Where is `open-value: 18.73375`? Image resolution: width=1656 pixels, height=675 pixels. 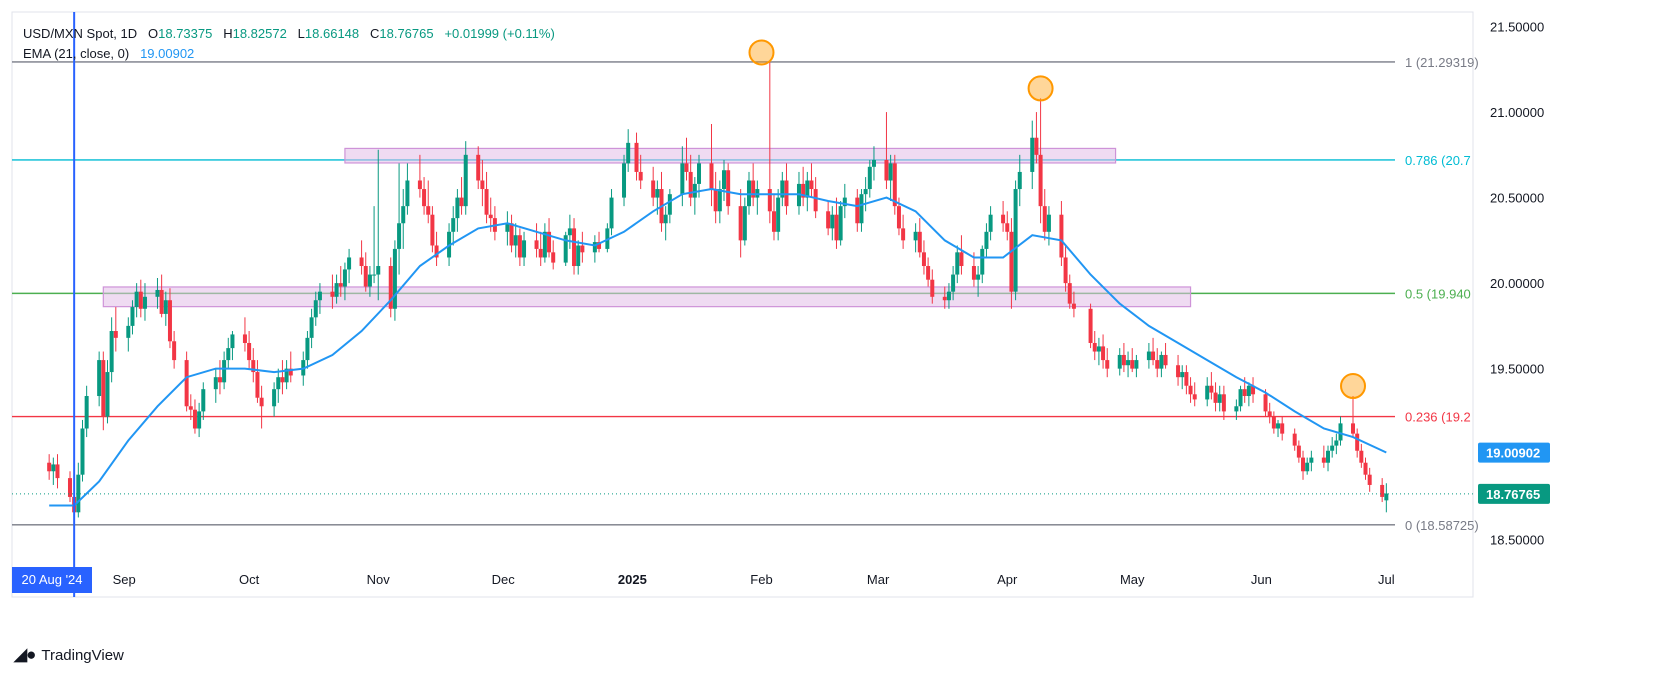 open-value: 18.73375 is located at coordinates (185, 33).